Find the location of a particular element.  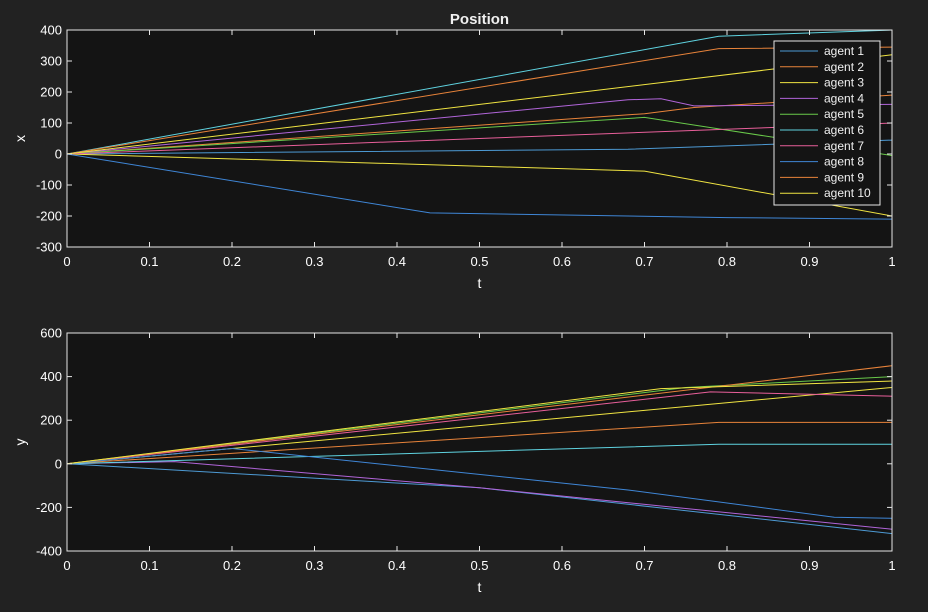

legend-entry-label: agent 9 is located at coordinates (844, 177).